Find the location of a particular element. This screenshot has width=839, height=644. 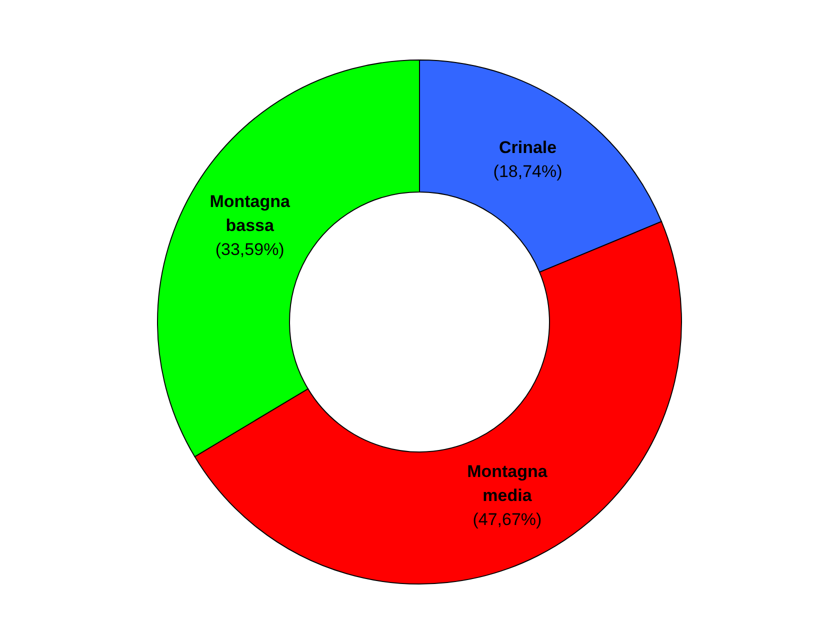

data-label: (33,59%) is located at coordinates (249, 249).